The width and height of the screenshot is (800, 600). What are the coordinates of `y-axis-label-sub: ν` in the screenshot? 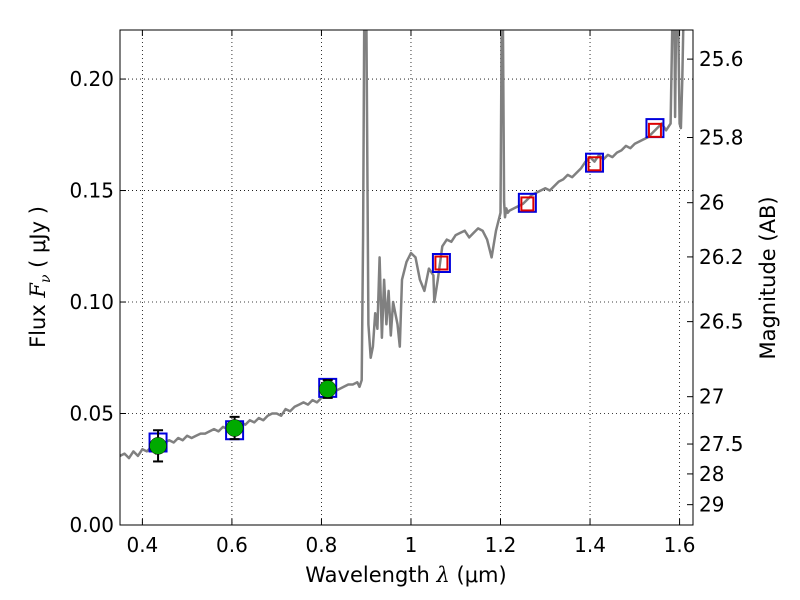 It's located at (46, 278).